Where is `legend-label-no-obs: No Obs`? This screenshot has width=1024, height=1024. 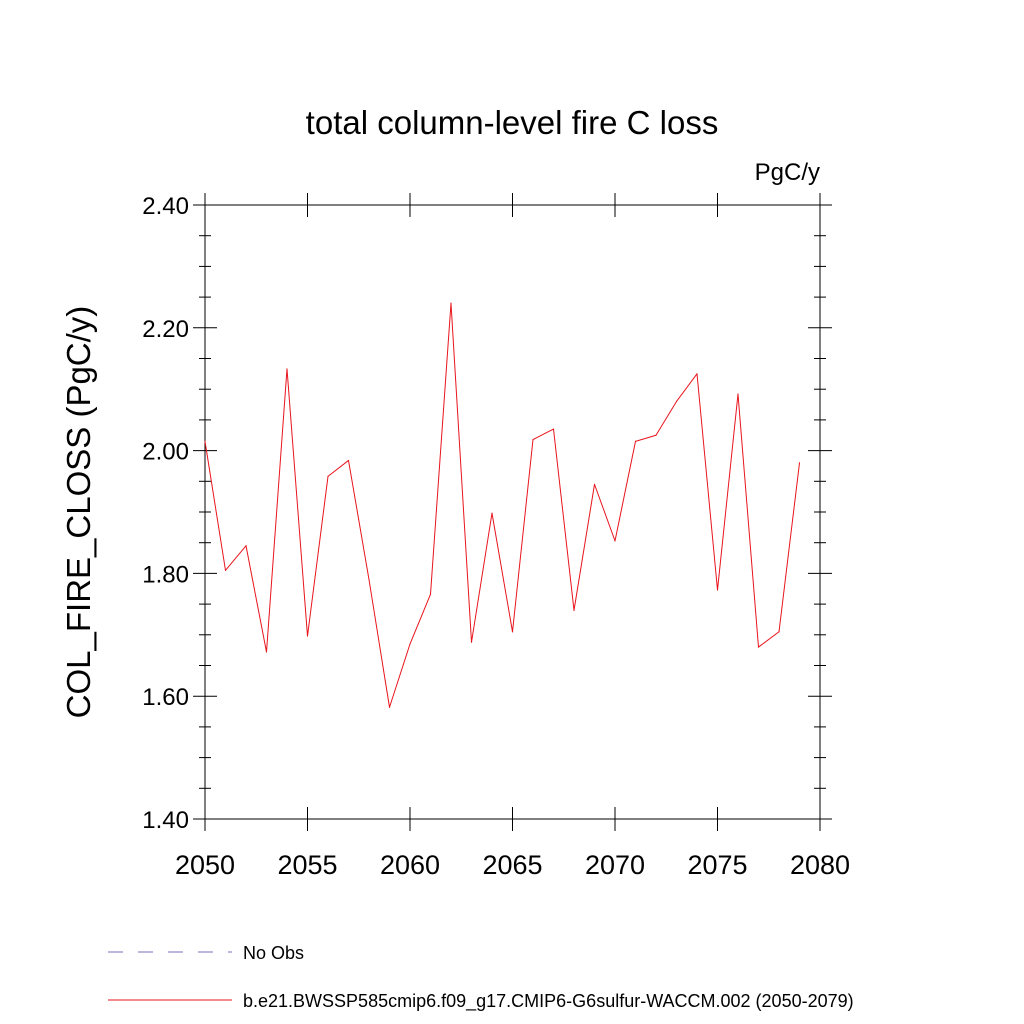 legend-label-no-obs: No Obs is located at coordinates (273, 953).